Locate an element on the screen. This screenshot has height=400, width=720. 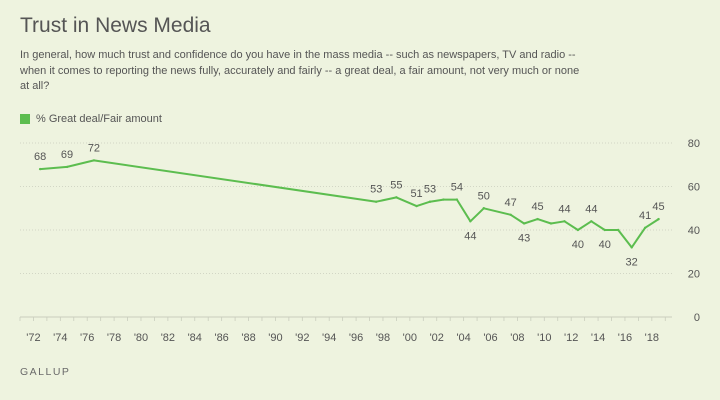
data-label: 69 is located at coordinates (67, 155).